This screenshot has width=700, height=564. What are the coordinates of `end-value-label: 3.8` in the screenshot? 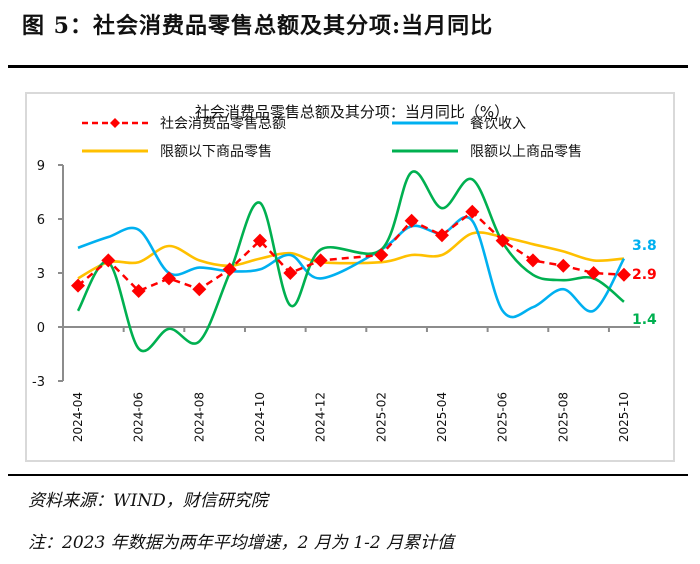 It's located at (644, 246).